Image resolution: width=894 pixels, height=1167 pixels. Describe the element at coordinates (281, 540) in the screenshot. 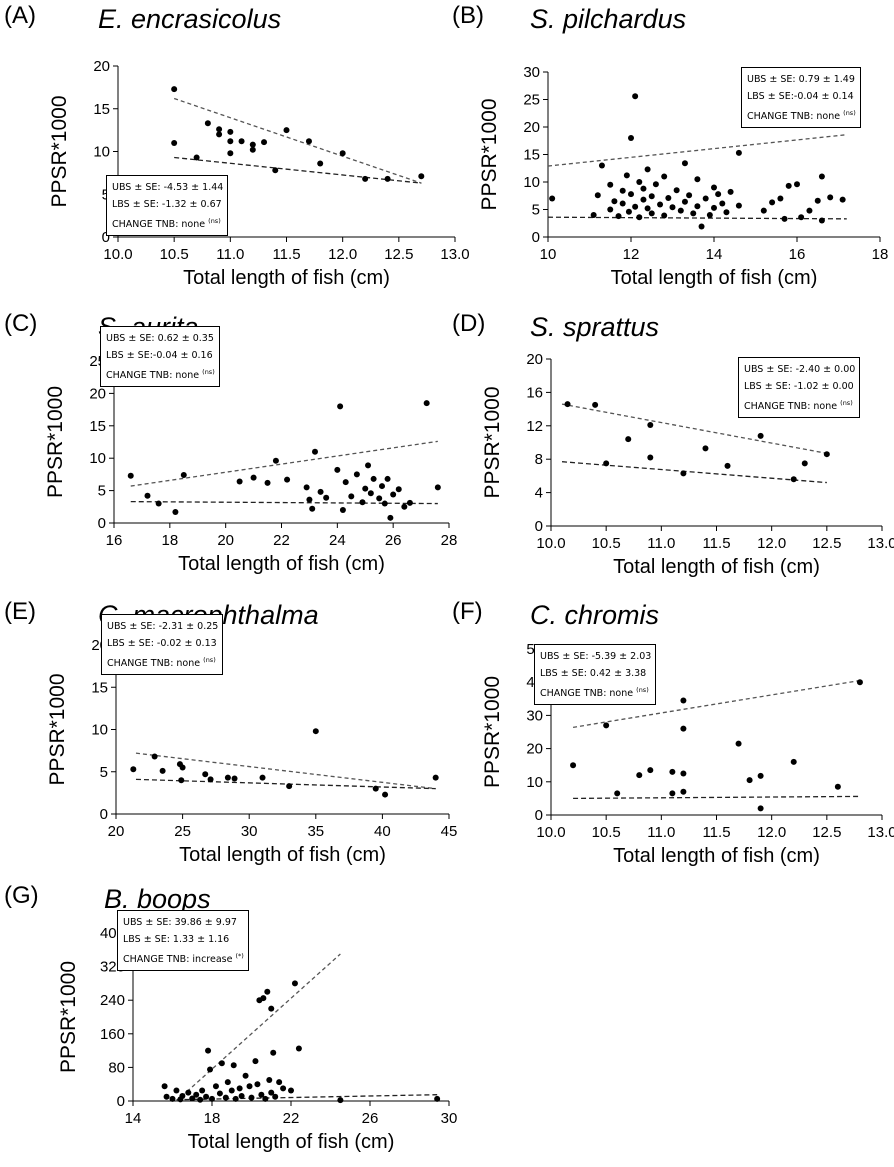

I see `x-tick-label: 22` at that location.